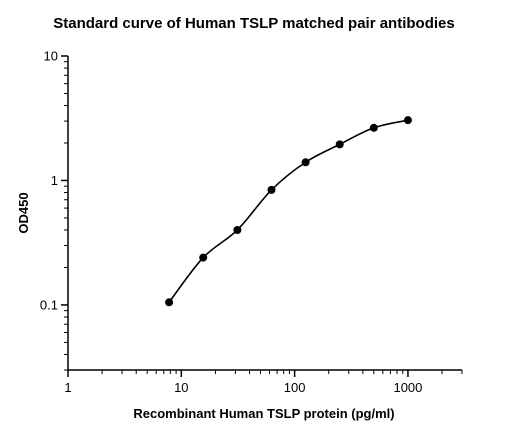 This screenshot has width=508, height=442. What do you see at coordinates (67, 387) in the screenshot?
I see `x-tick-label: 1` at bounding box center [67, 387].